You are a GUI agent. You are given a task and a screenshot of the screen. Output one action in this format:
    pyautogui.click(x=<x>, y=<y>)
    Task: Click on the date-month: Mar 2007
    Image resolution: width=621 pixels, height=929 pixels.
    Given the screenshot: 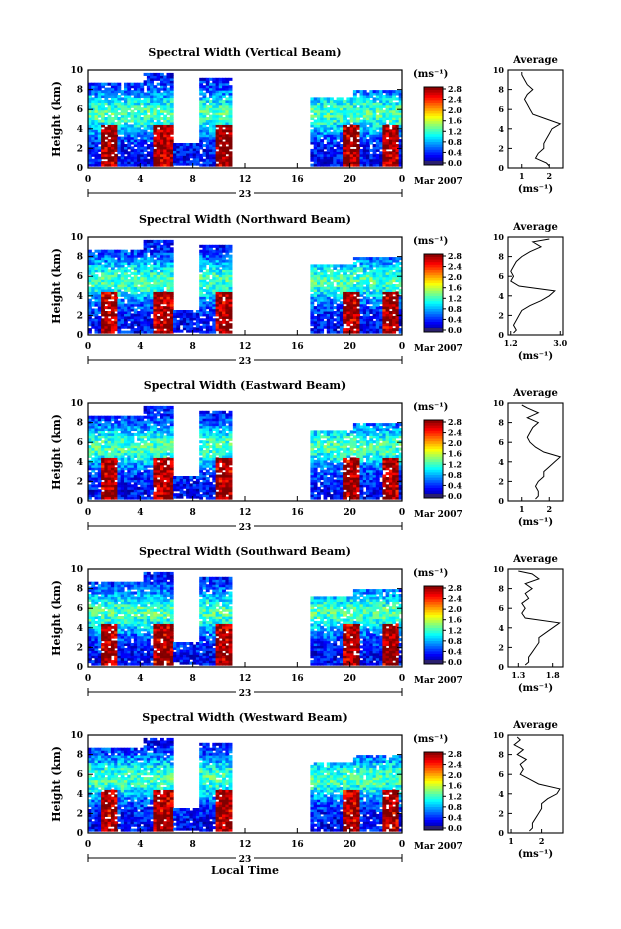 What is the action you would take?
    pyautogui.click(x=438, y=182)
    